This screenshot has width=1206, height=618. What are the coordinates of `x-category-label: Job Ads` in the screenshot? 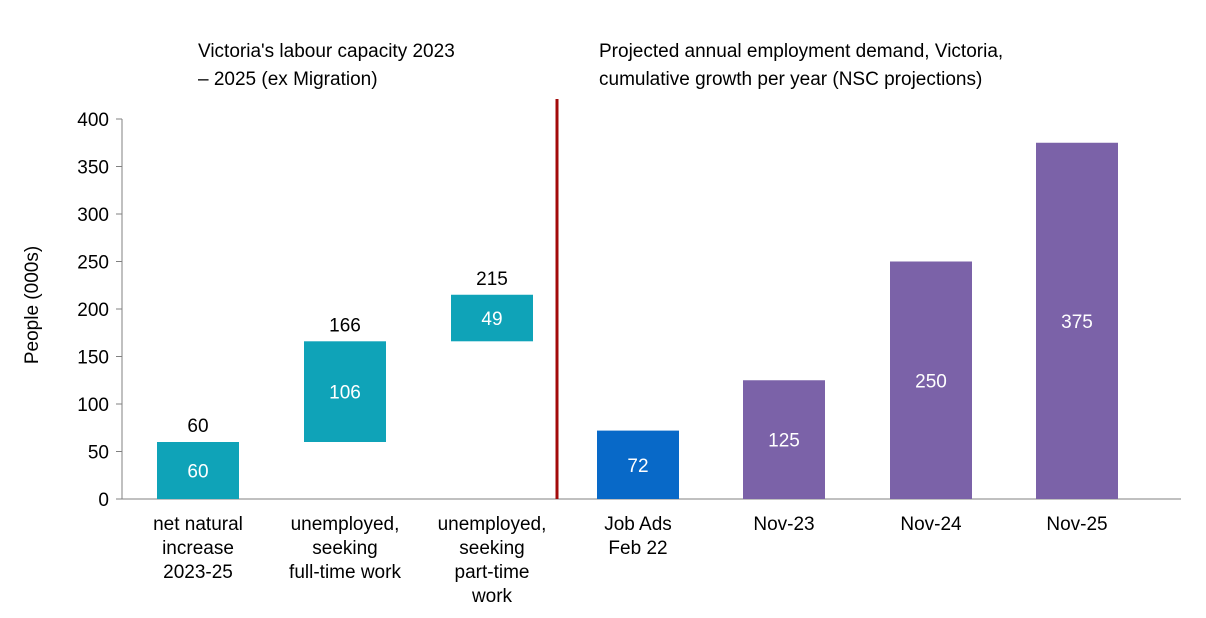 It's located at (638, 524).